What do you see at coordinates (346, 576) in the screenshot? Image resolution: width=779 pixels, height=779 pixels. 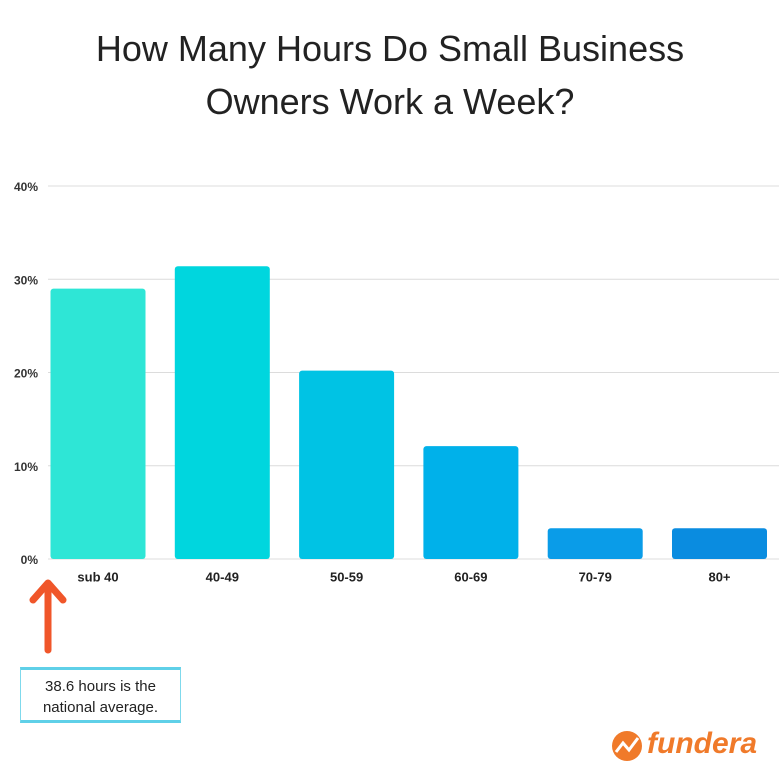 I see `x-tick-label: 50-59` at bounding box center [346, 576].